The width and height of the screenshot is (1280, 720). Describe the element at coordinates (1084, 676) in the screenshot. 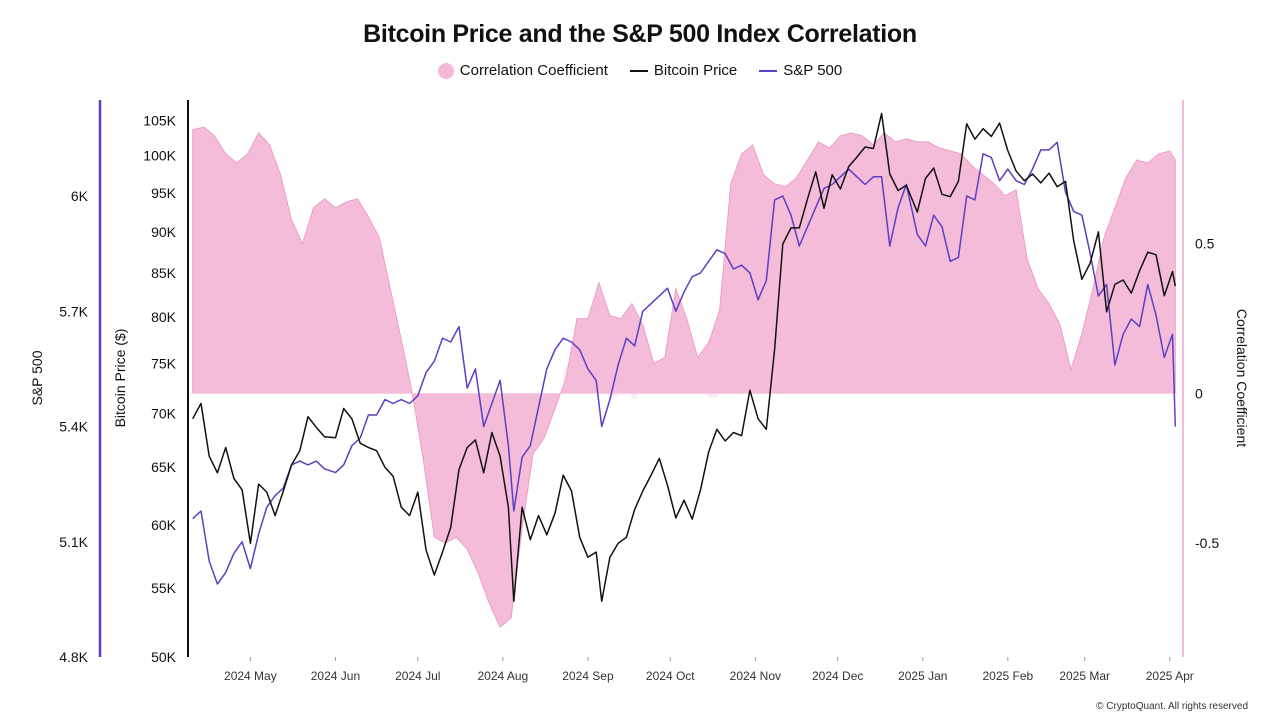

I see `x-tick-label: 2025 Mar` at that location.